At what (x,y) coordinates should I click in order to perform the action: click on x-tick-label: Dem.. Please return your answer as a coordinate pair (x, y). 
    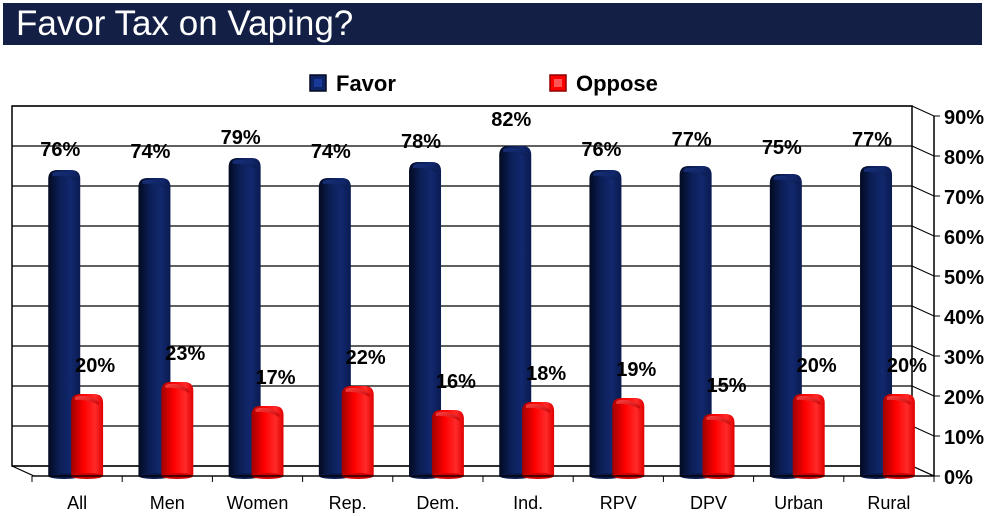
    Looking at the image, I should click on (437, 503).